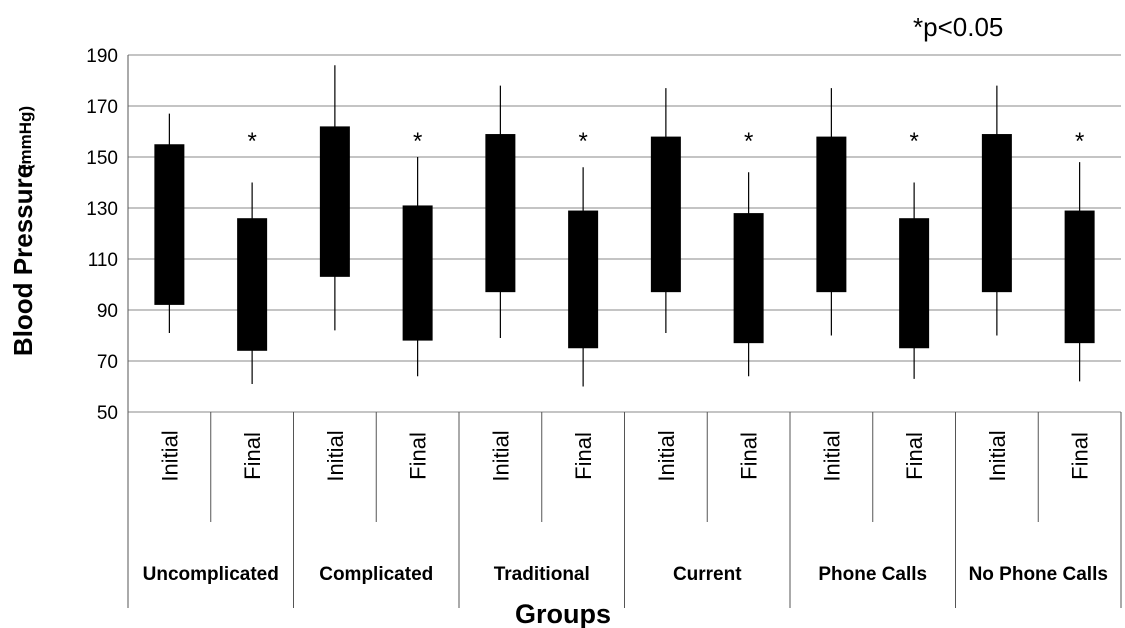 The height and width of the screenshot is (628, 1125). I want to click on y-tick-label: 70, so click(107, 362).